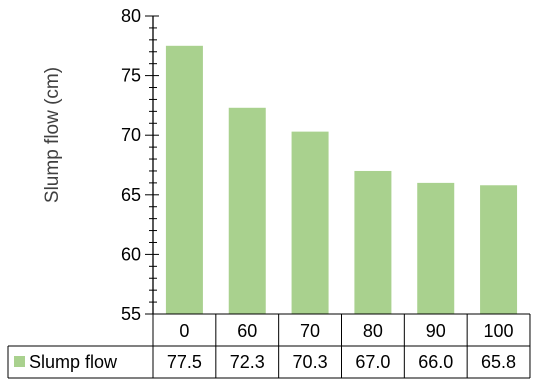  What do you see at coordinates (436, 331) in the screenshot?
I see `x-category-label: 90` at bounding box center [436, 331].